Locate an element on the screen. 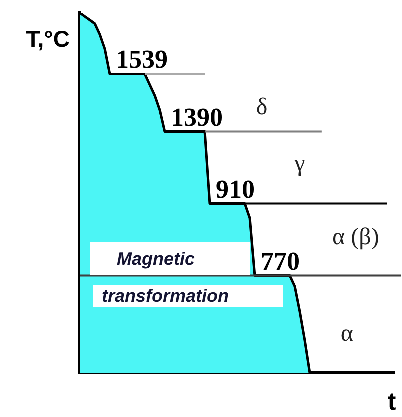 The width and height of the screenshot is (402, 417). annotation: 1390 is located at coordinates (197, 117).